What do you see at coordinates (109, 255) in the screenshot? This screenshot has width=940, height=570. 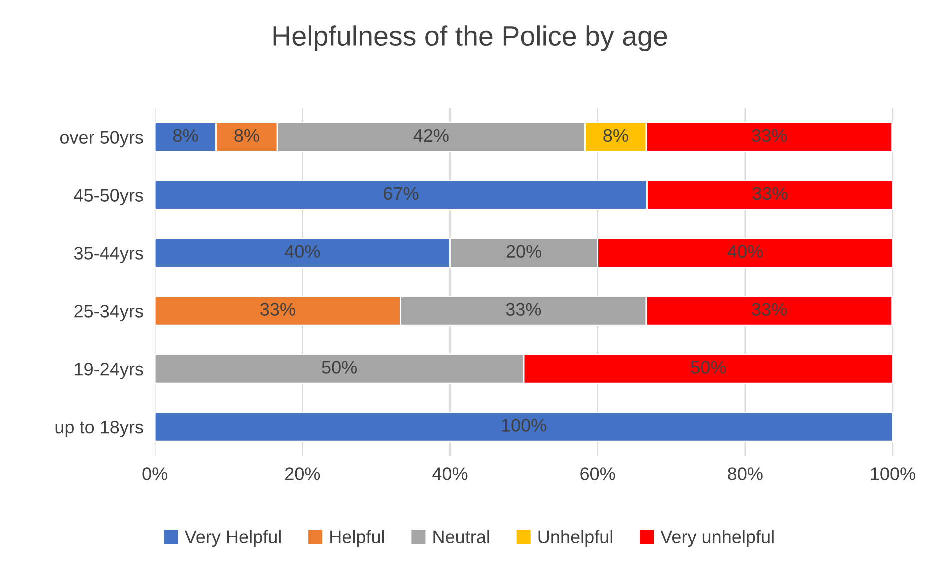 I see `y-tick-label: 35-44yrs` at bounding box center [109, 255].